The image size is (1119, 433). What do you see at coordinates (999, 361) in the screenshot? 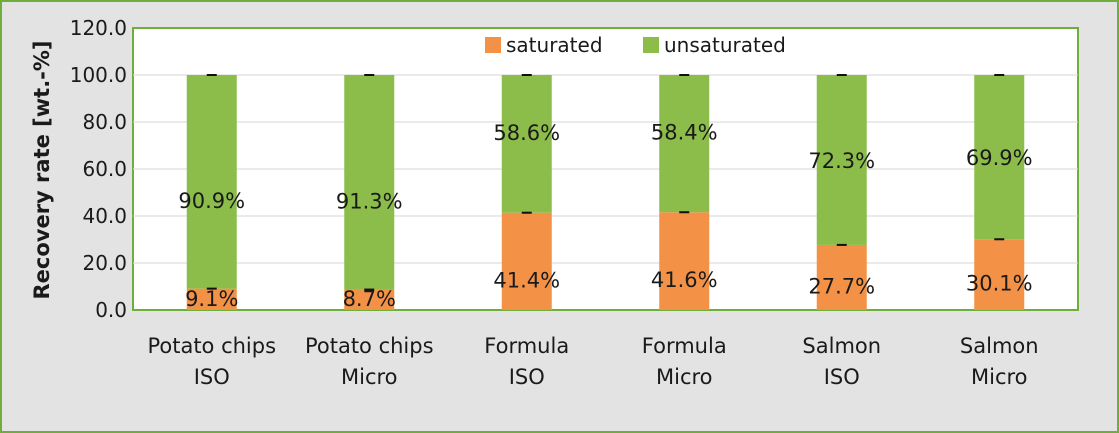
I see `x-tick-label: Salmon Micro` at bounding box center [999, 361].